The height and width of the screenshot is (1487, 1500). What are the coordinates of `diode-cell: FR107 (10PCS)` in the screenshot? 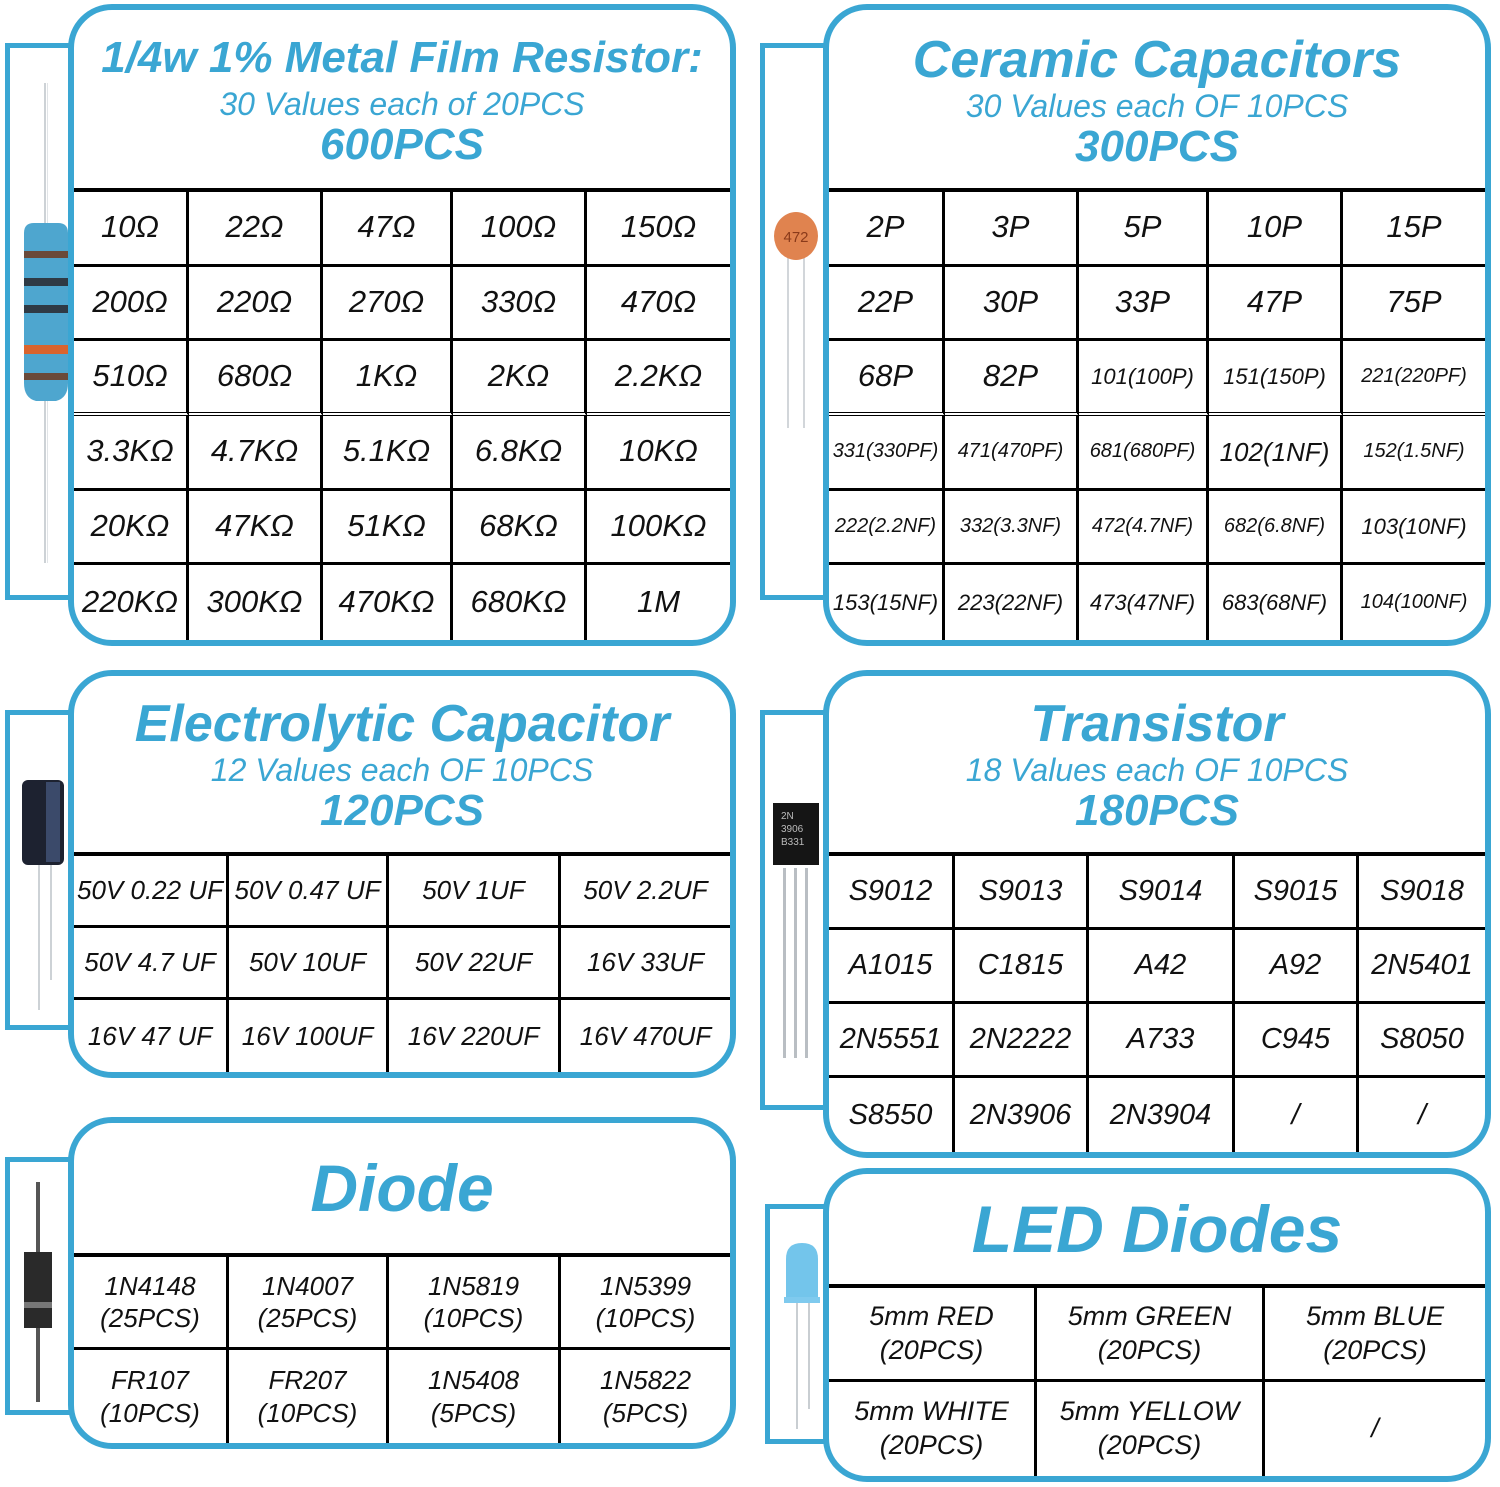 It's located at (151, 1396).